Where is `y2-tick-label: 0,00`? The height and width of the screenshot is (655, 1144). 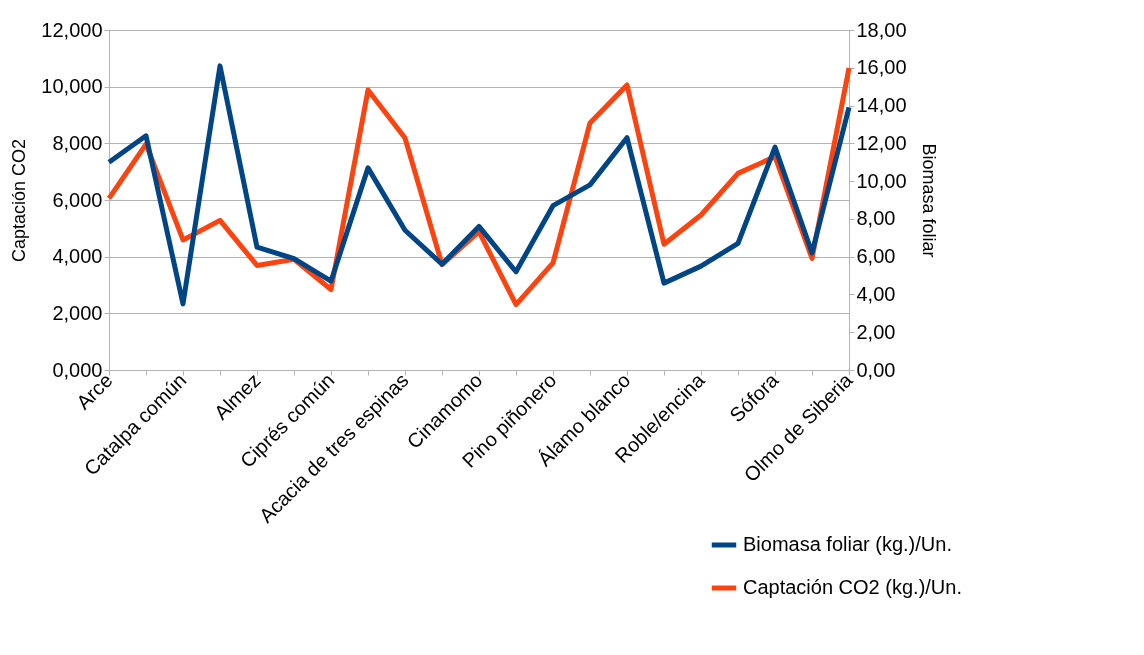 y2-tick-label: 0,00 is located at coordinates (876, 369).